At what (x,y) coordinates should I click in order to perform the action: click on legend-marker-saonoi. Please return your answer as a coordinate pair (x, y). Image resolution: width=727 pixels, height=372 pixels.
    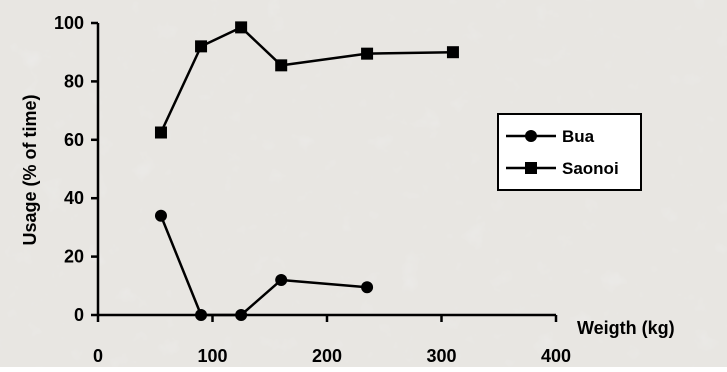
    Looking at the image, I should click on (531, 168).